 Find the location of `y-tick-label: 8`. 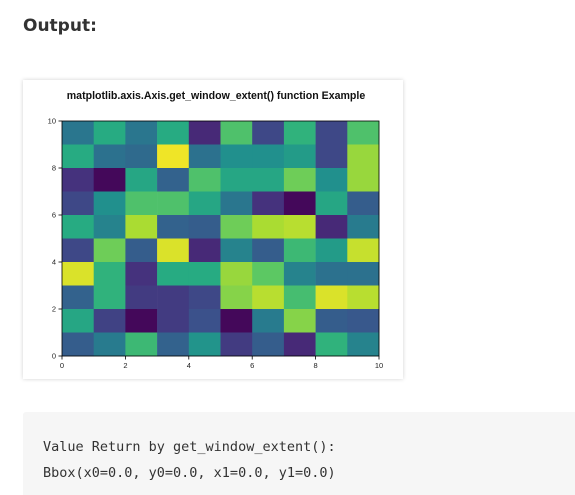

y-tick-label: 8 is located at coordinates (54, 168).